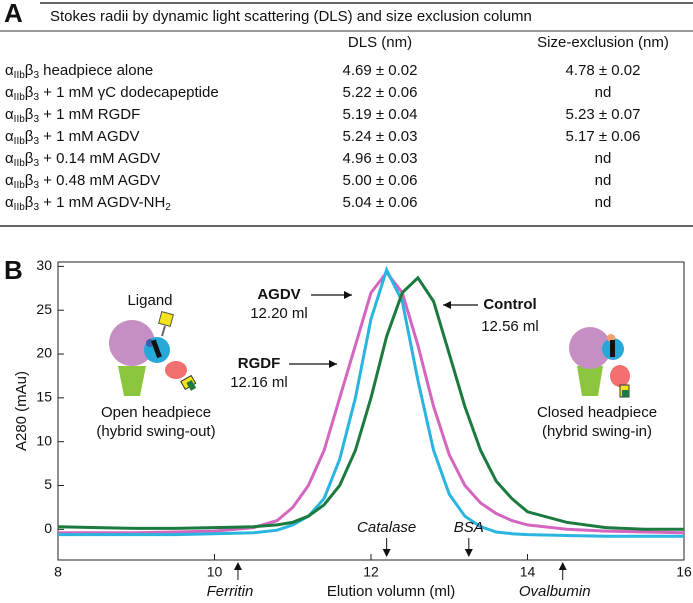 The width and height of the screenshot is (693, 603). Describe the element at coordinates (279, 313) in the screenshot. I see `annotation-value: 12.20 ml` at that location.